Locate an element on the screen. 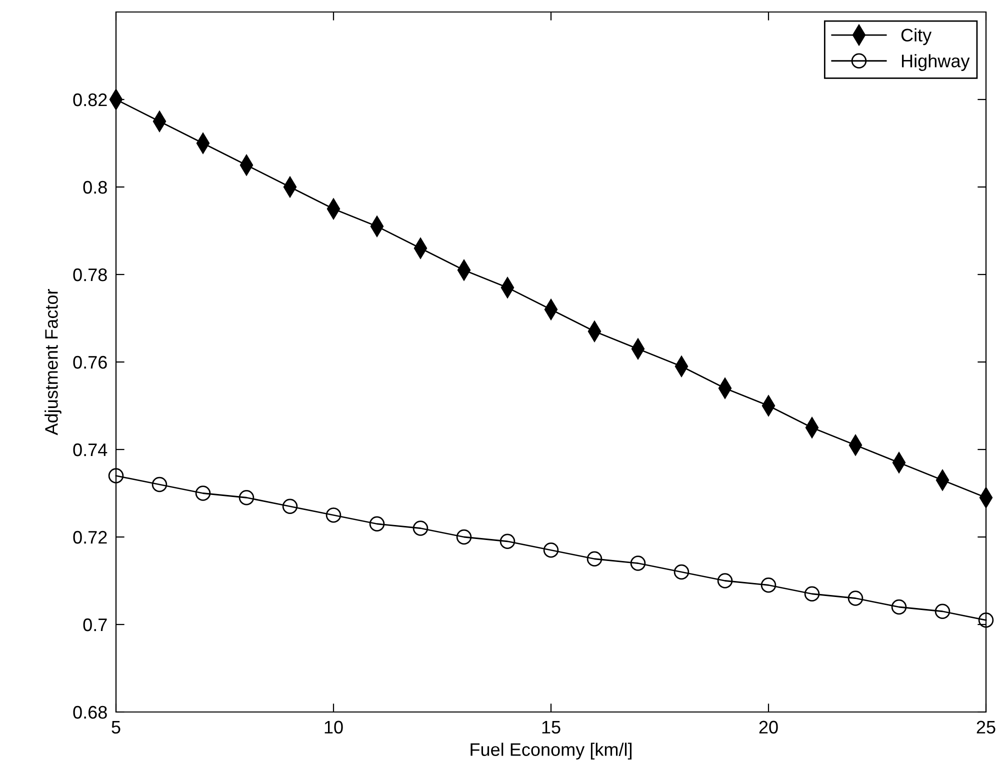 Image resolution: width=998 pixels, height=771 pixels. legend-label: City is located at coordinates (916, 37).